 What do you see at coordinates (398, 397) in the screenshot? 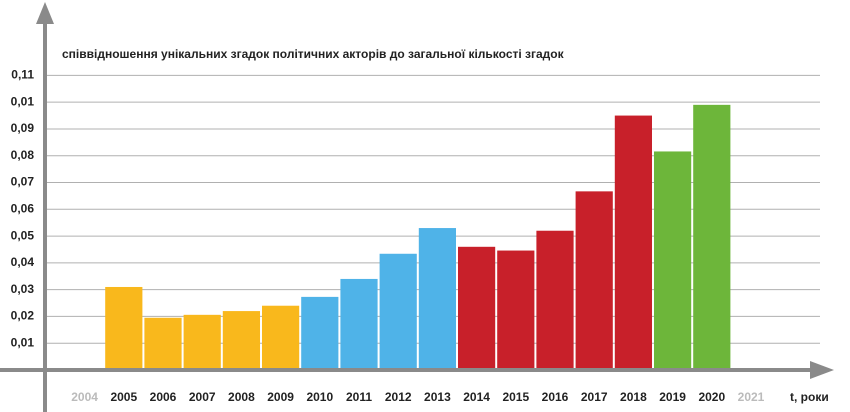
I see `x-tick-label: 2012` at bounding box center [398, 397].